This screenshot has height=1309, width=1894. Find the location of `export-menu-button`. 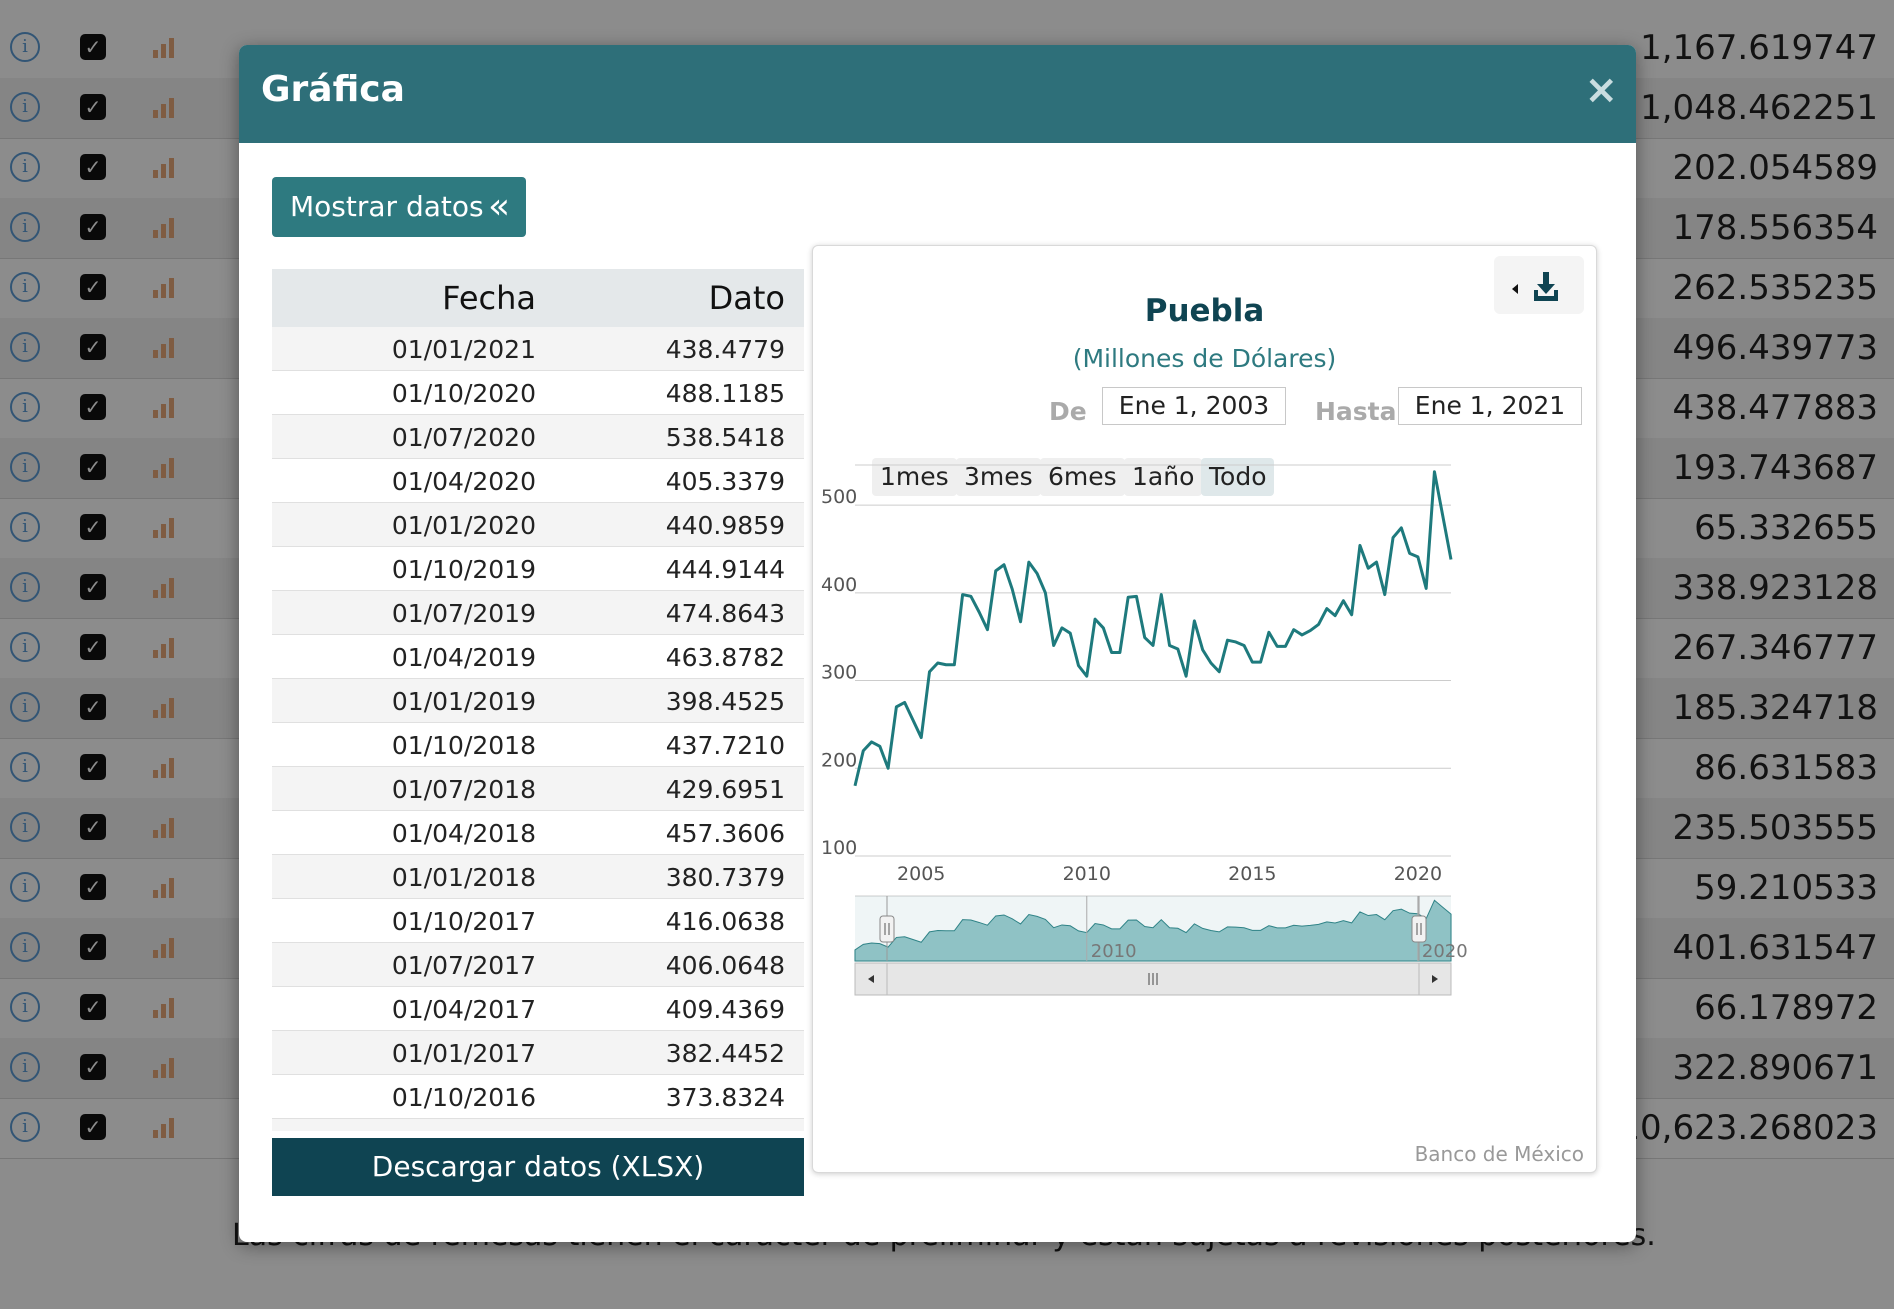

export-menu-button is located at coordinates (1539, 285).